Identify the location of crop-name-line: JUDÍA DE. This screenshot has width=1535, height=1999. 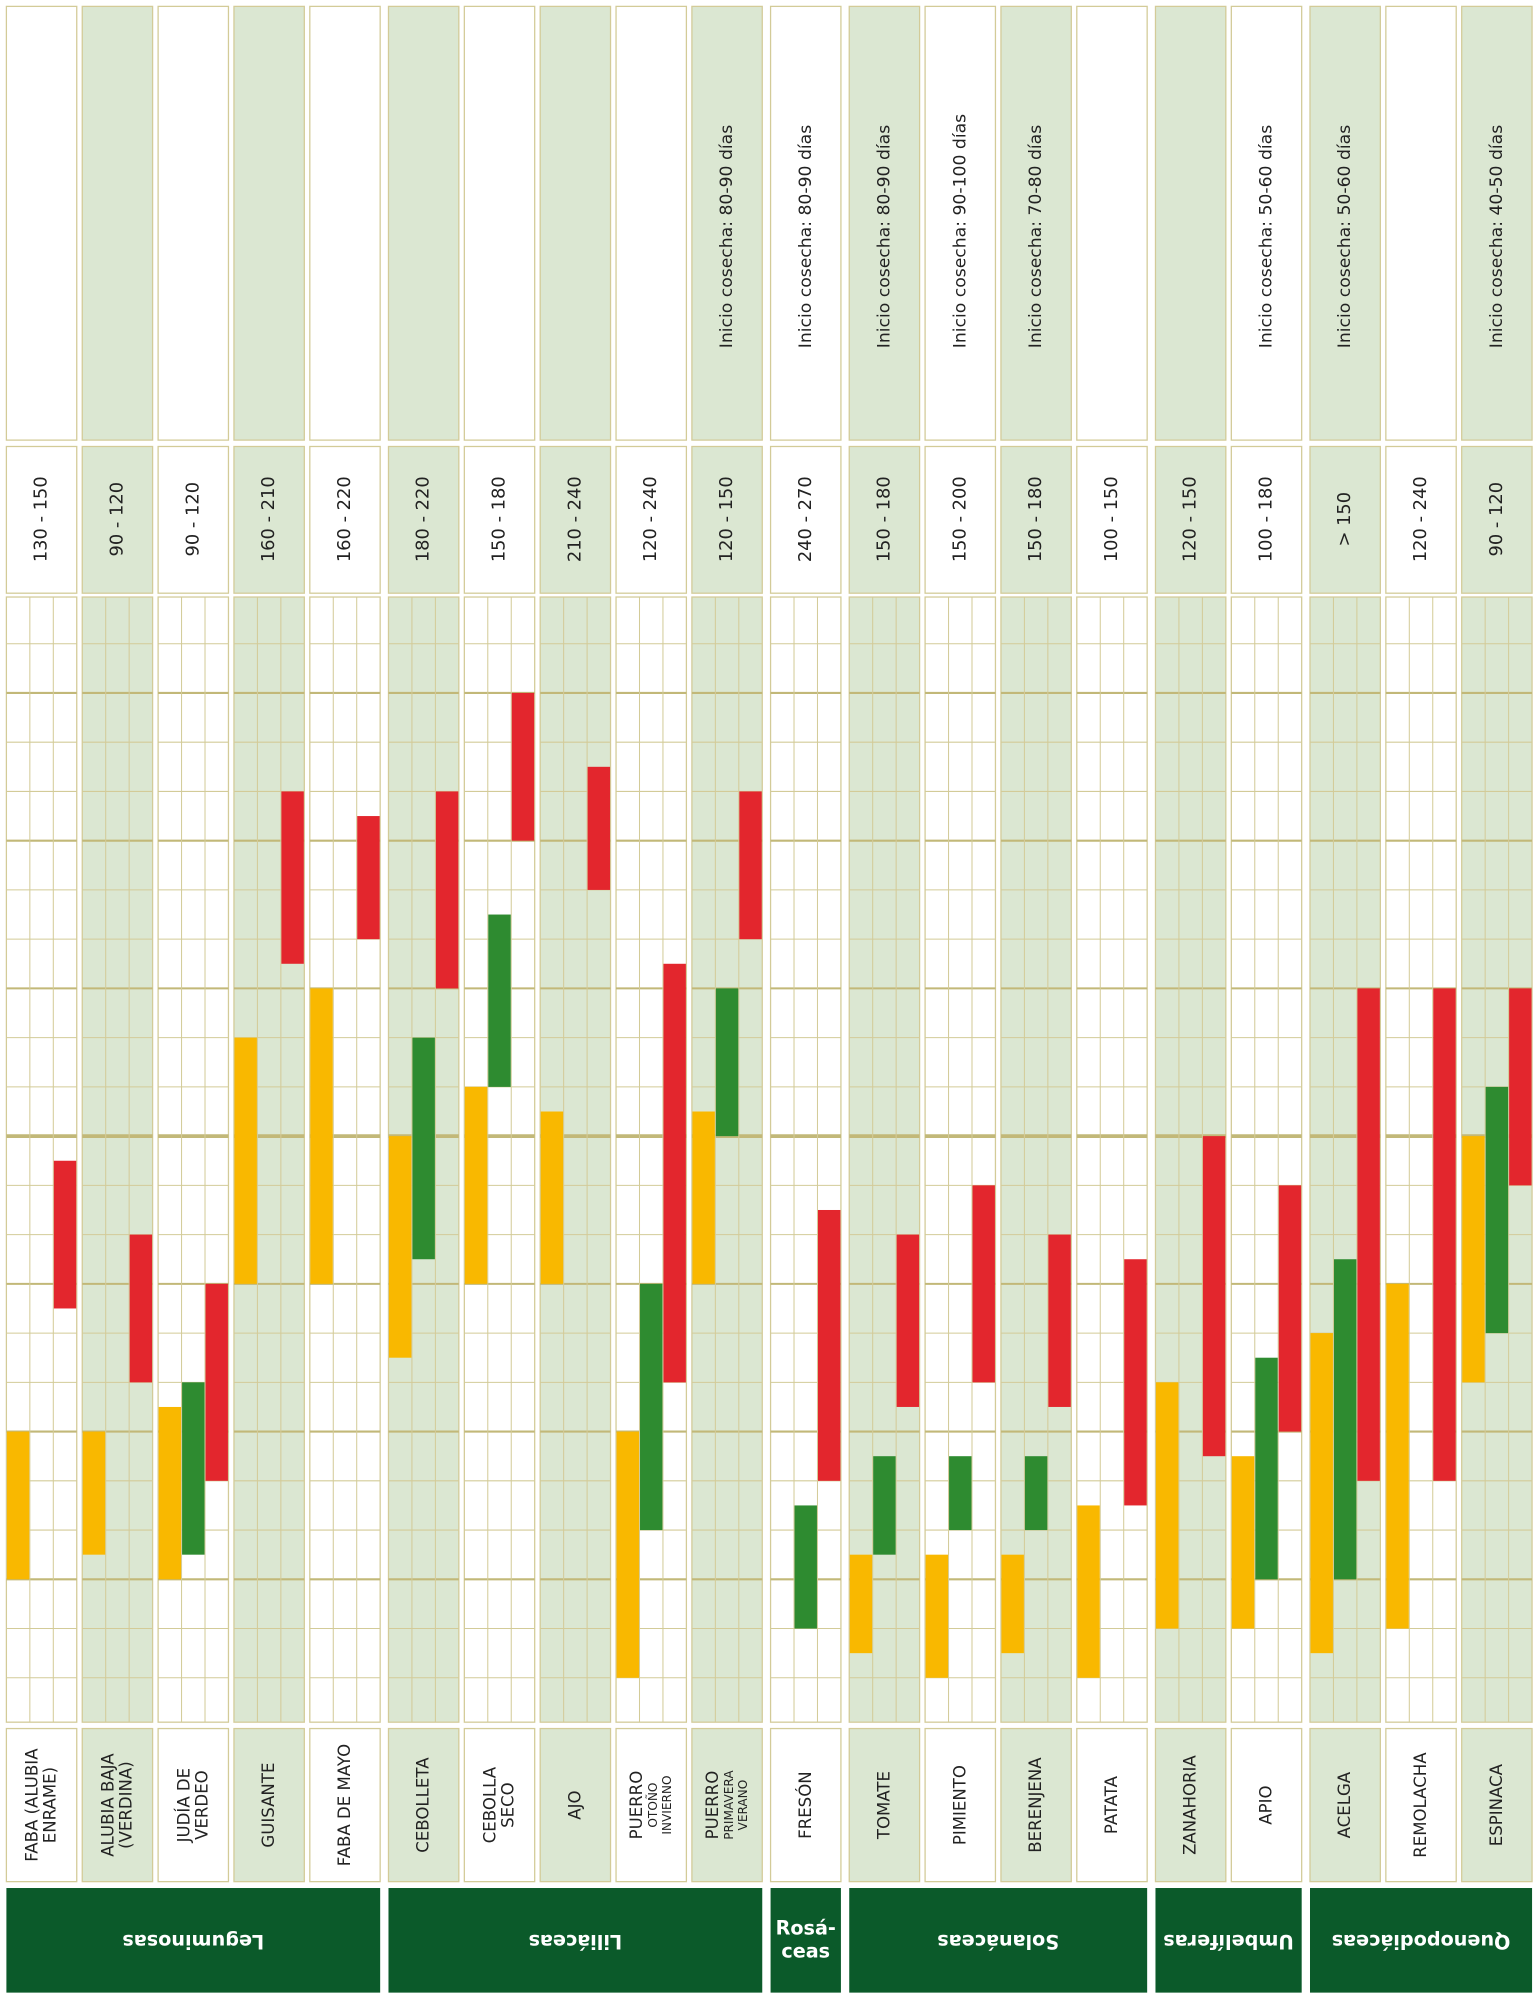
(183, 1806).